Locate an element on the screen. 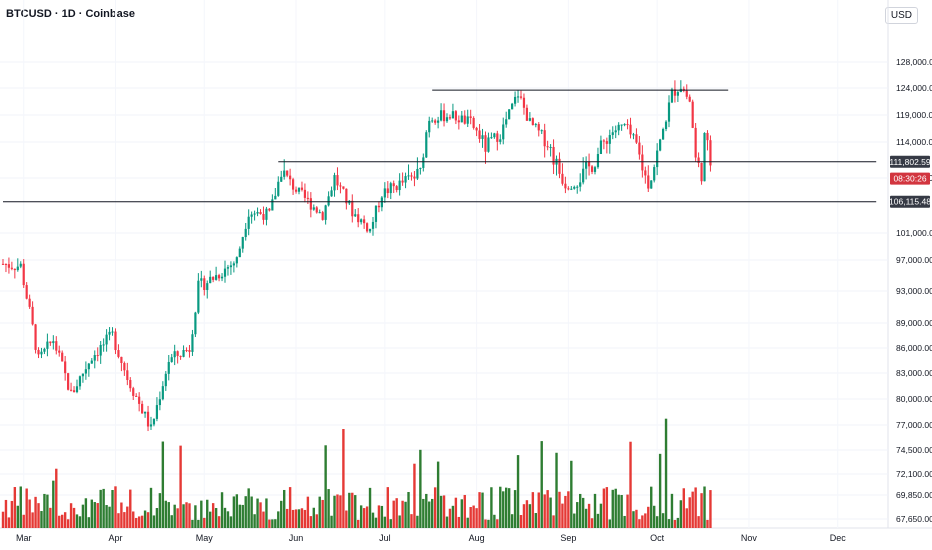 The height and width of the screenshot is (550, 932). y-tick-label: 89,000.00 is located at coordinates (914, 323).